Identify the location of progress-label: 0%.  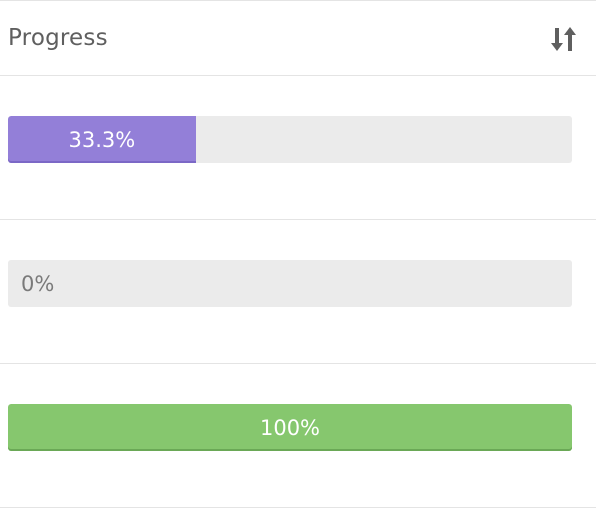
(38, 283).